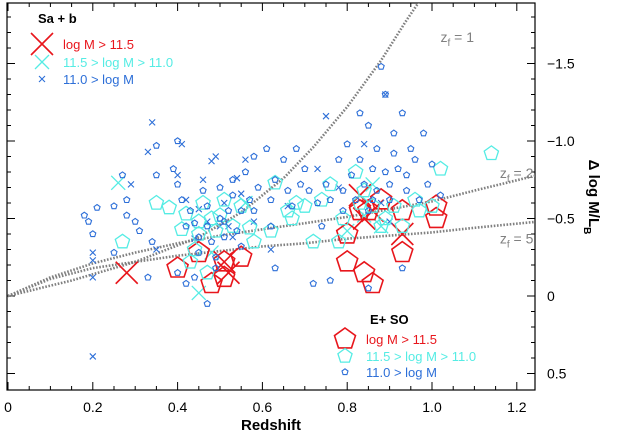  What do you see at coordinates (98, 79) in the screenshot?
I see `legend-label: 11.0 > log M` at bounding box center [98, 79].